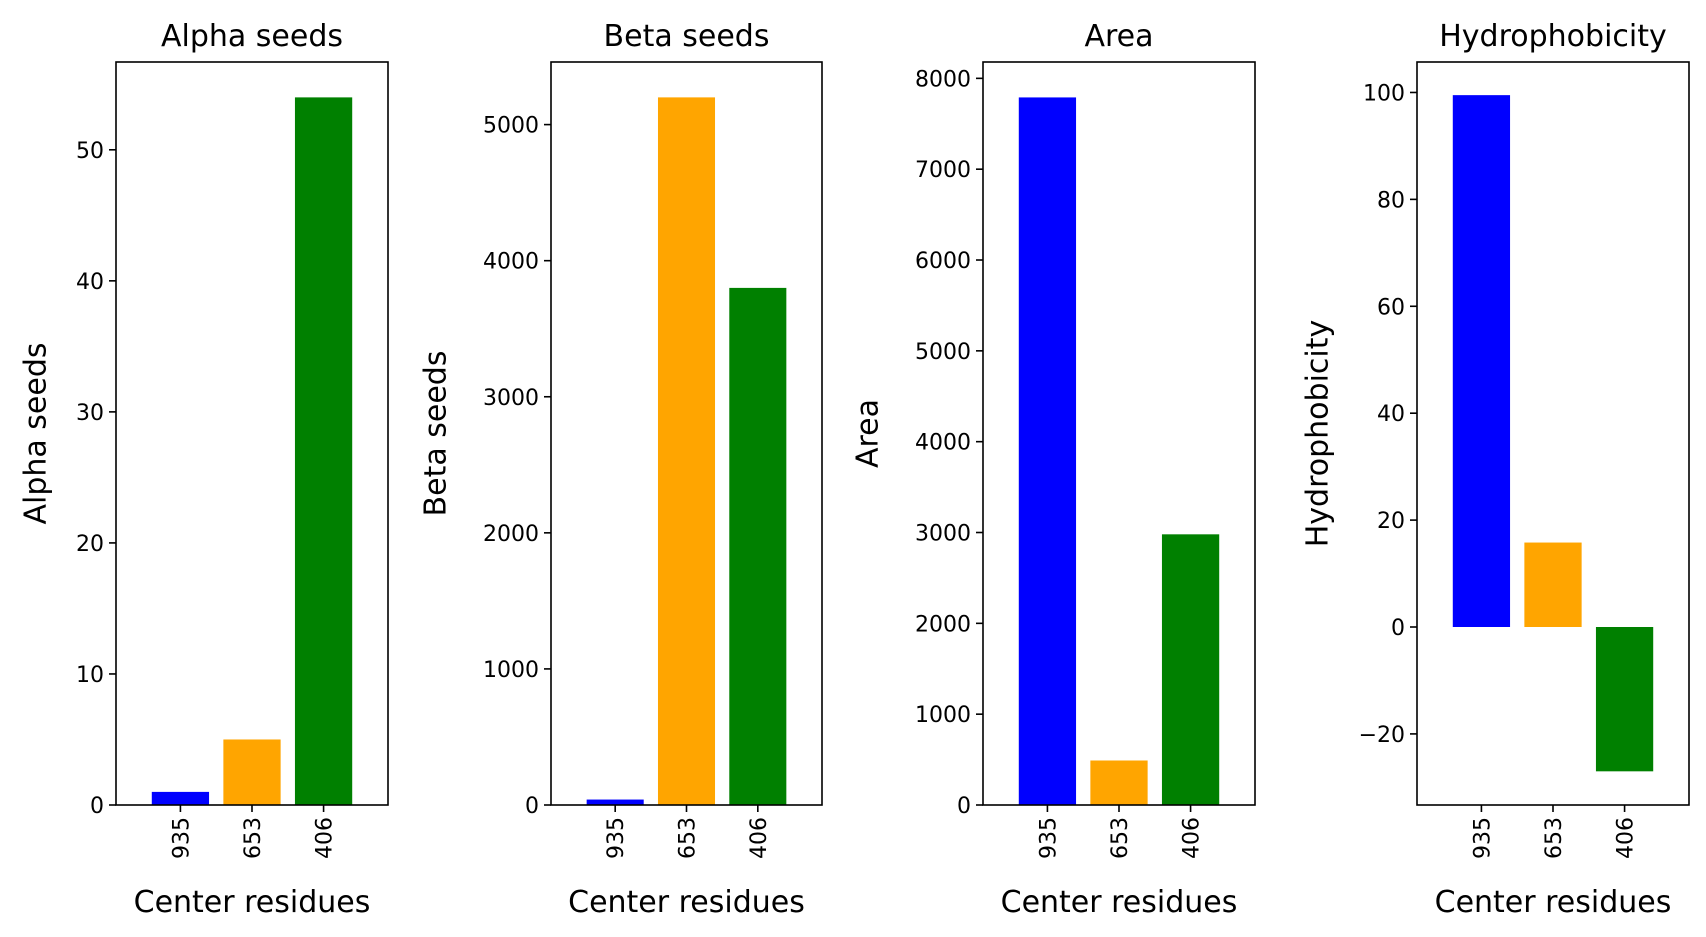  I want to click on panel-title: Beta seeds, so click(687, 36).